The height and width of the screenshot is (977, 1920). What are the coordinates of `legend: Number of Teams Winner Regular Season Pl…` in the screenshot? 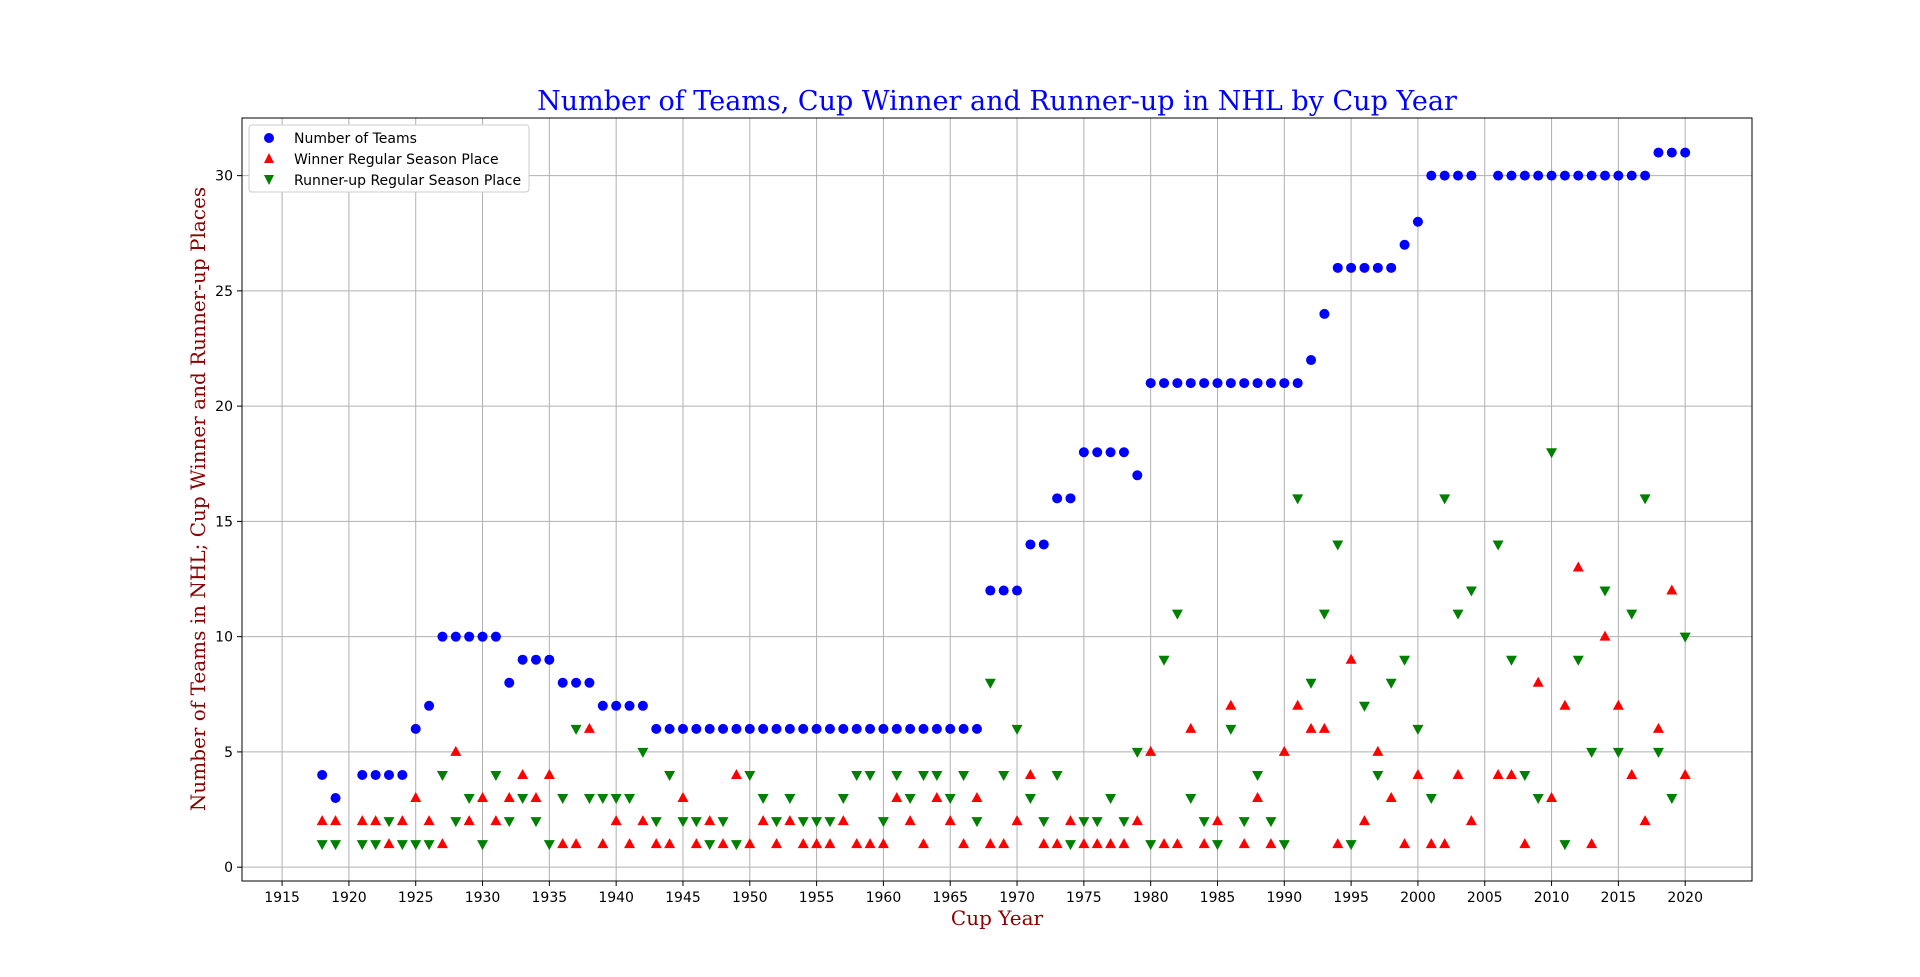 It's located at (389, 158).